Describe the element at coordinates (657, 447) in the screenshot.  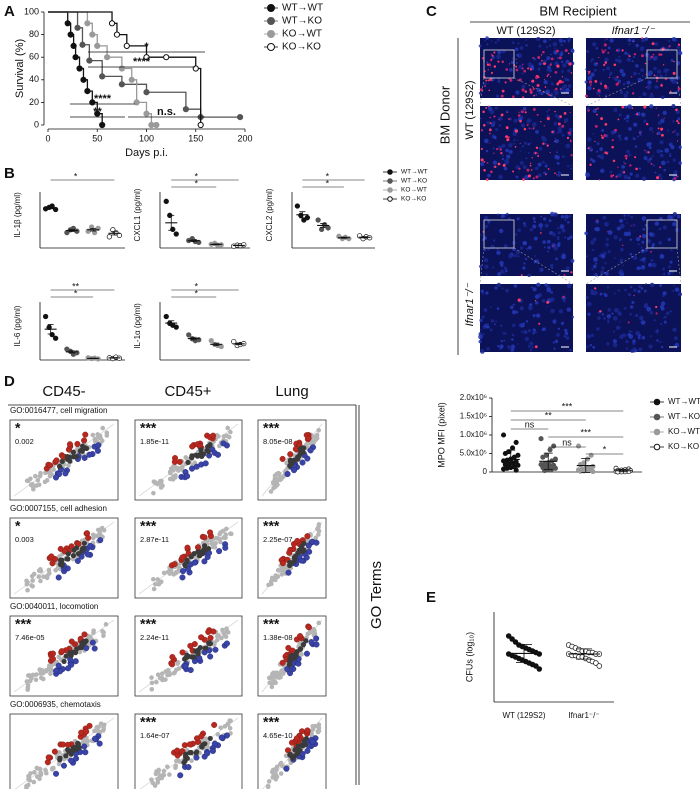
I see `legend-marker` at that location.